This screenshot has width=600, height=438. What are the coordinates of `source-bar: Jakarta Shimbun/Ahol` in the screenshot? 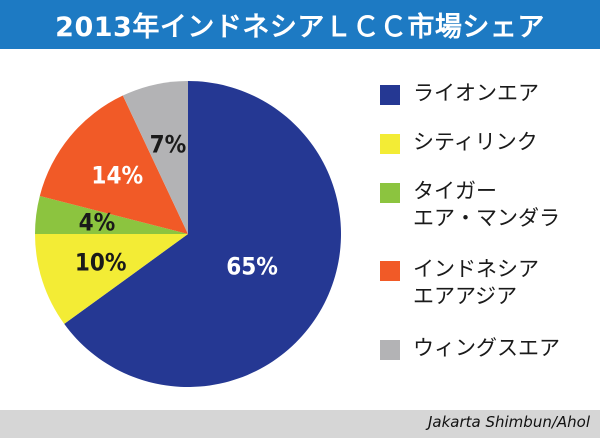 It's located at (300, 424).